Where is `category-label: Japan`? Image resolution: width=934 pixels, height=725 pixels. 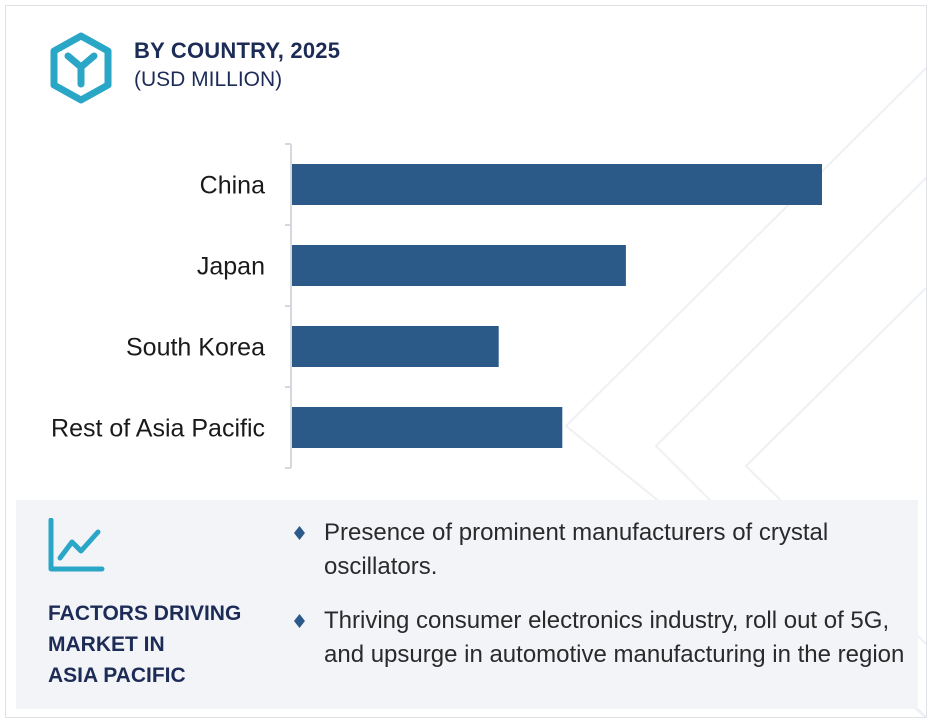 category-label: Japan is located at coordinates (231, 267).